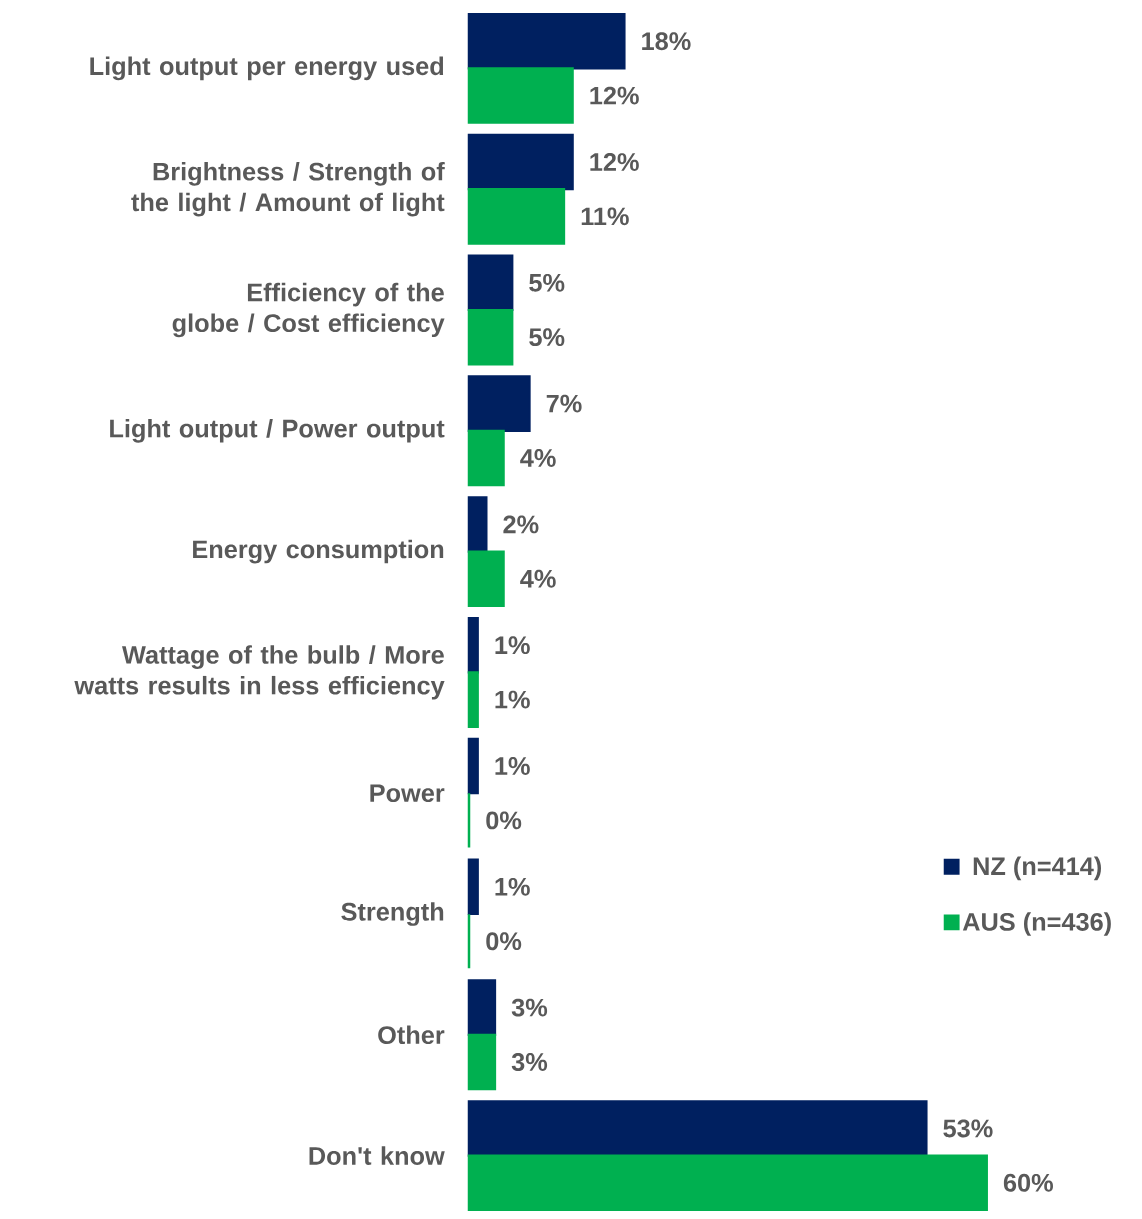 This screenshot has height=1219, width=1142. I want to click on y-tick-label: Don't know, so click(377, 1155).